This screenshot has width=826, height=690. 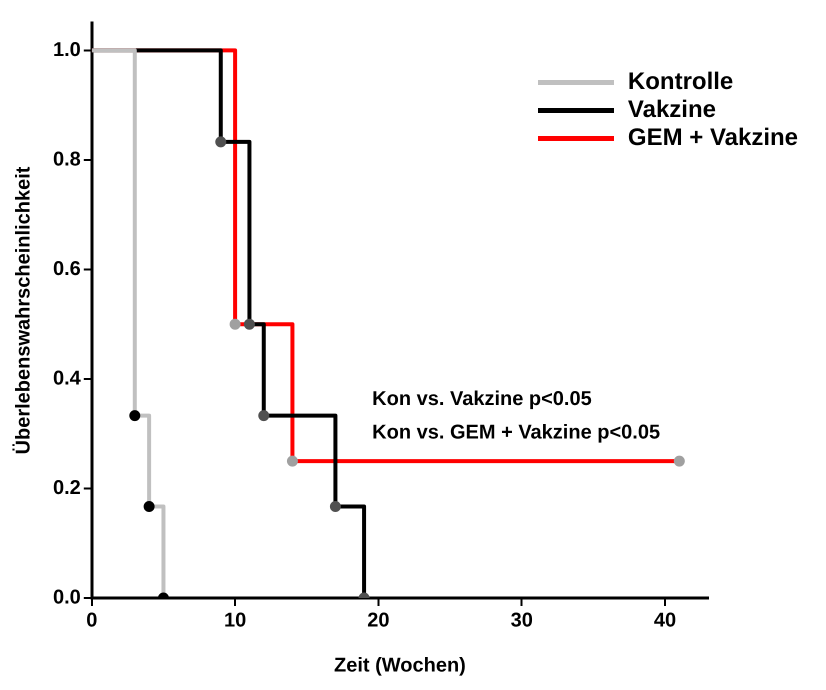 I want to click on y-tick-label: 0.6, so click(x=66, y=269).